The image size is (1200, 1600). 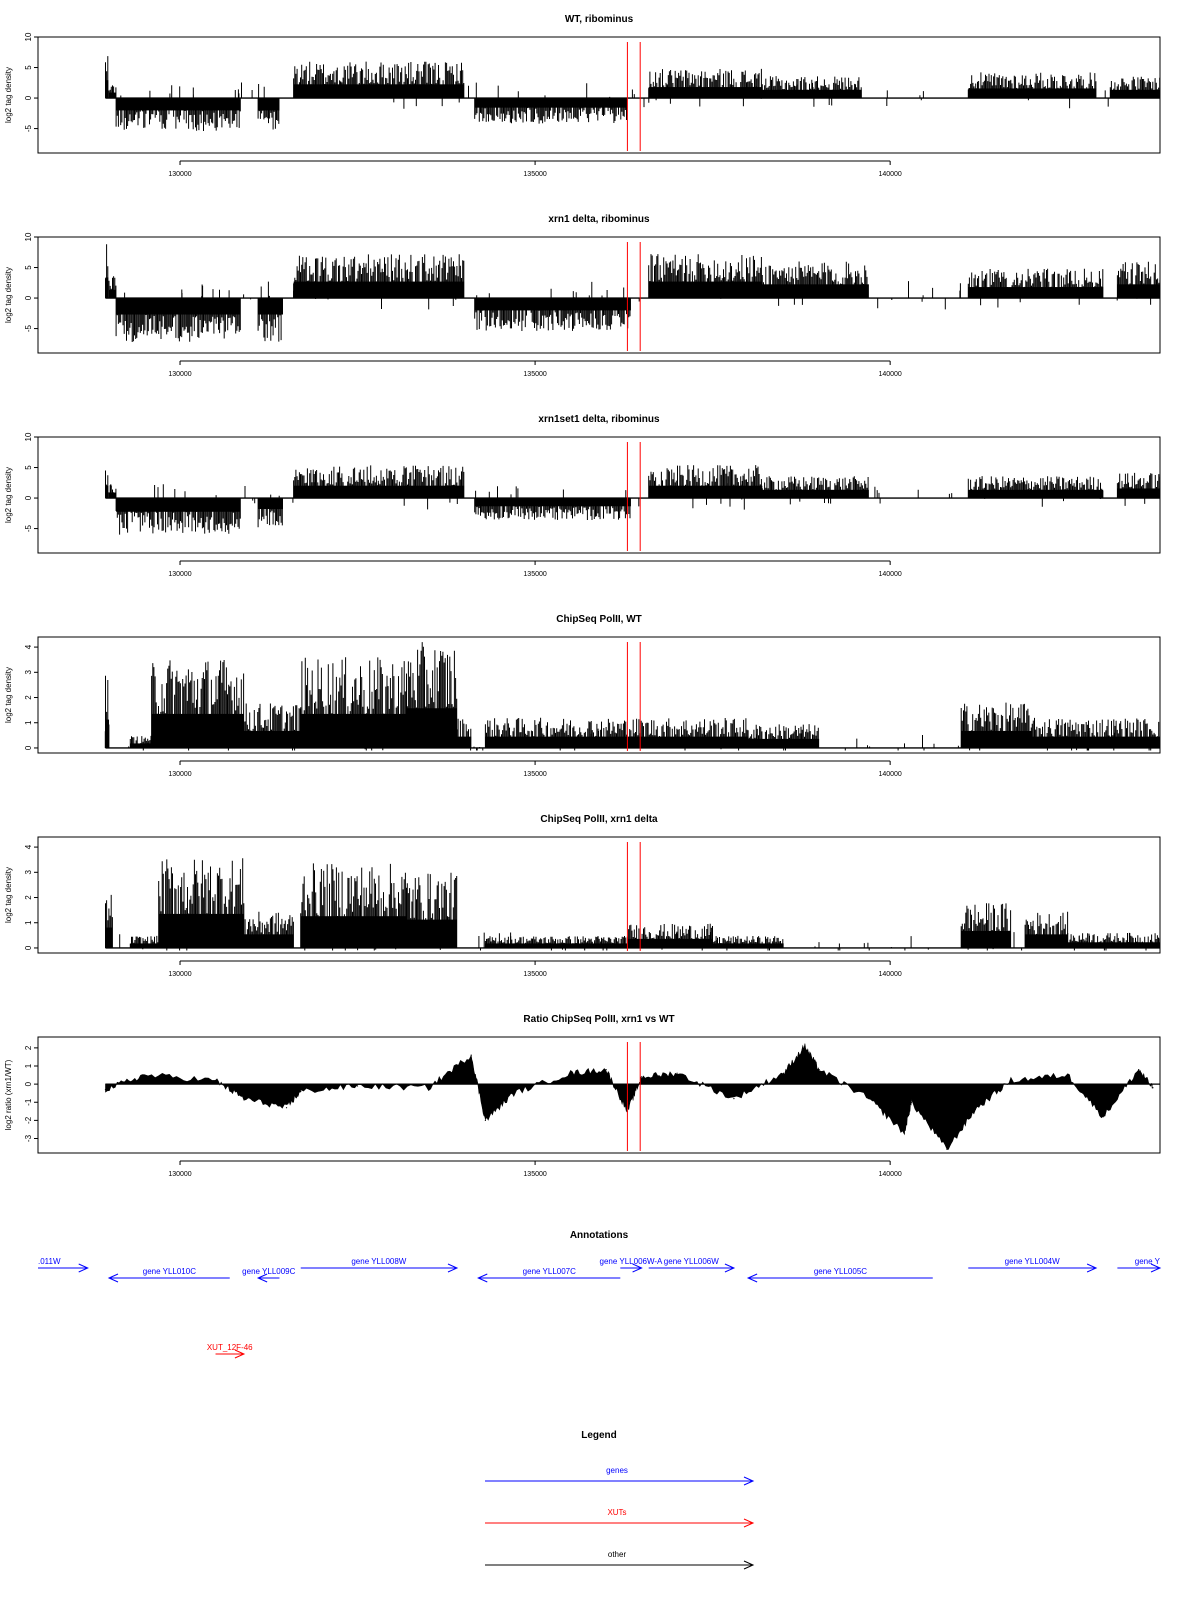 What do you see at coordinates (889, 174) in the screenshot?
I see `x-tick-label: 140000` at bounding box center [889, 174].